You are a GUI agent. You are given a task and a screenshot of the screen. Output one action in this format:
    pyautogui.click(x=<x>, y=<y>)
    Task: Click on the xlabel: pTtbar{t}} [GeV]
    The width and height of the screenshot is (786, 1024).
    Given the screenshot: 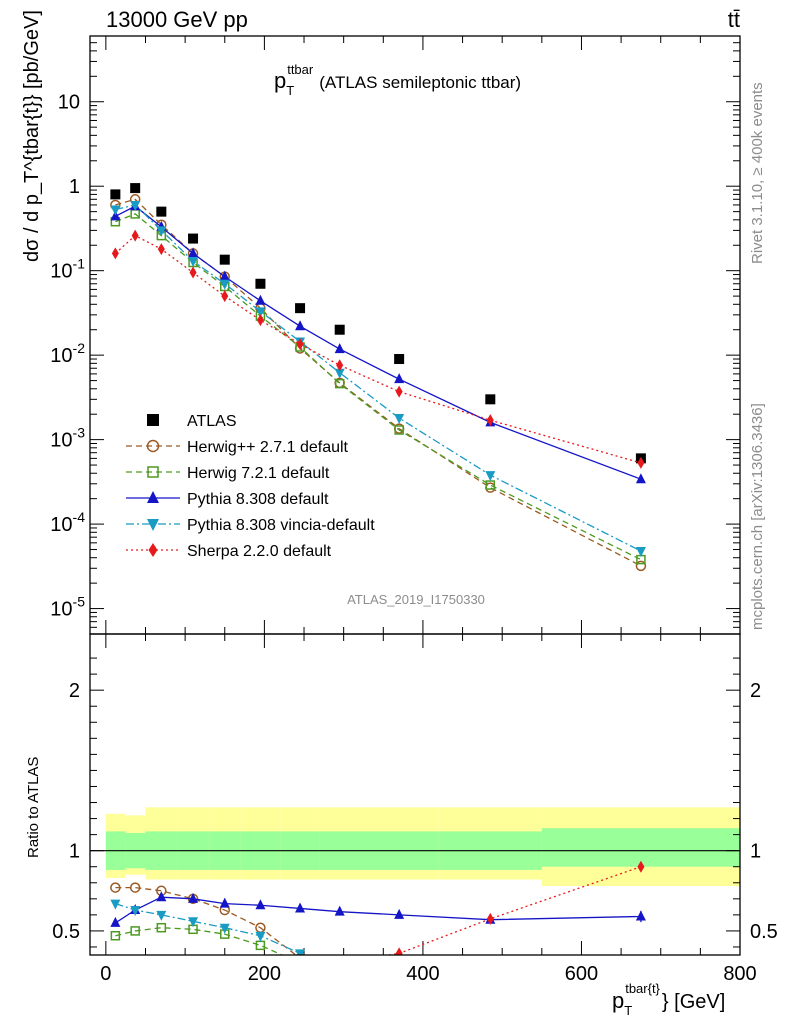 What is the action you would take?
    pyautogui.click(x=668, y=999)
    